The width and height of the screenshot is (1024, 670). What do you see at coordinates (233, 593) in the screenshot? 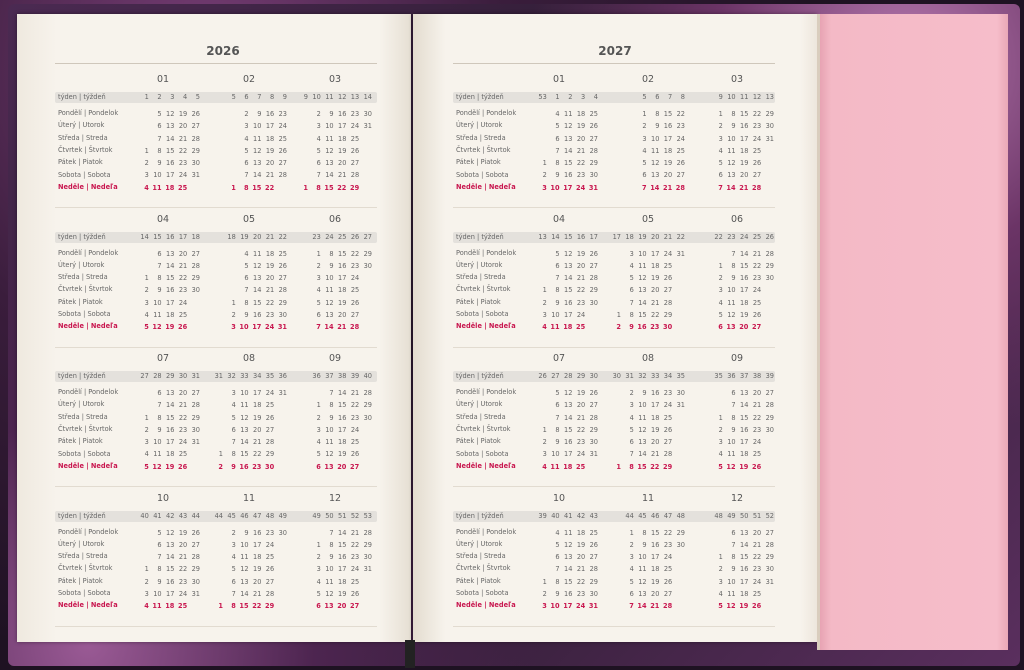
I see `day-cell: 7` at bounding box center [233, 593].